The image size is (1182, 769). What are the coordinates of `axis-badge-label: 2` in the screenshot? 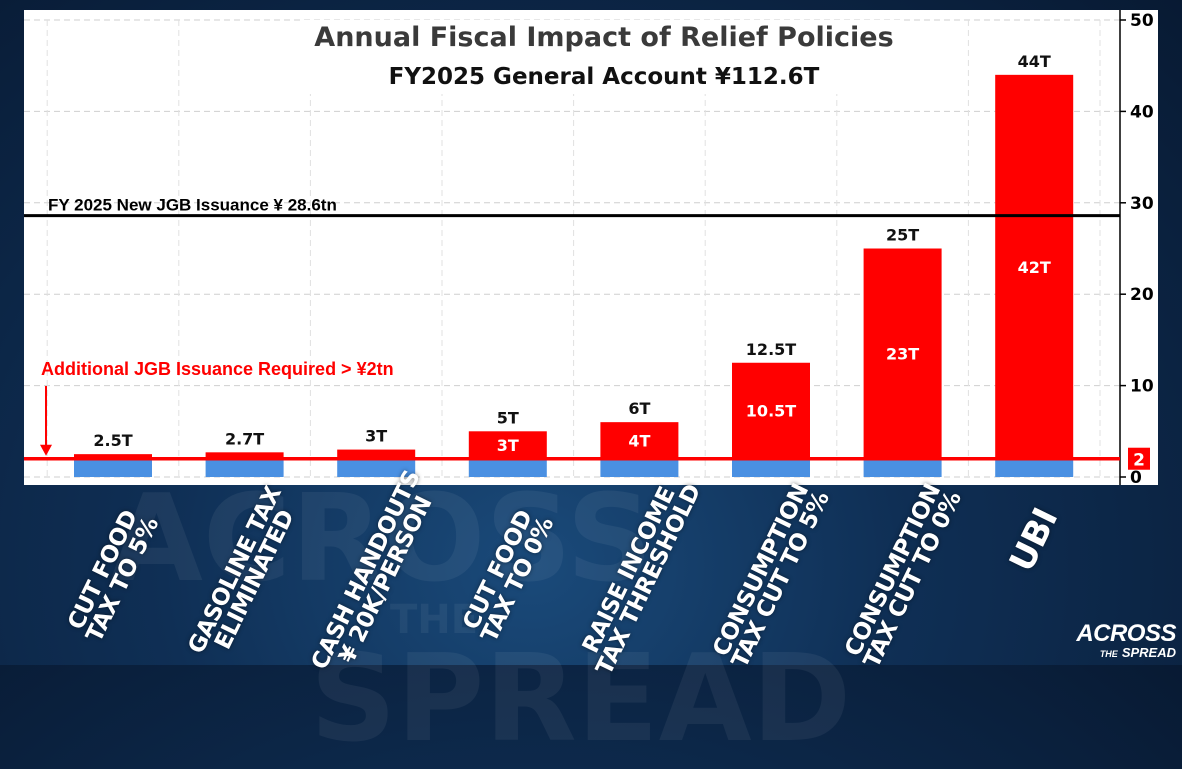 It's located at (1139, 461).